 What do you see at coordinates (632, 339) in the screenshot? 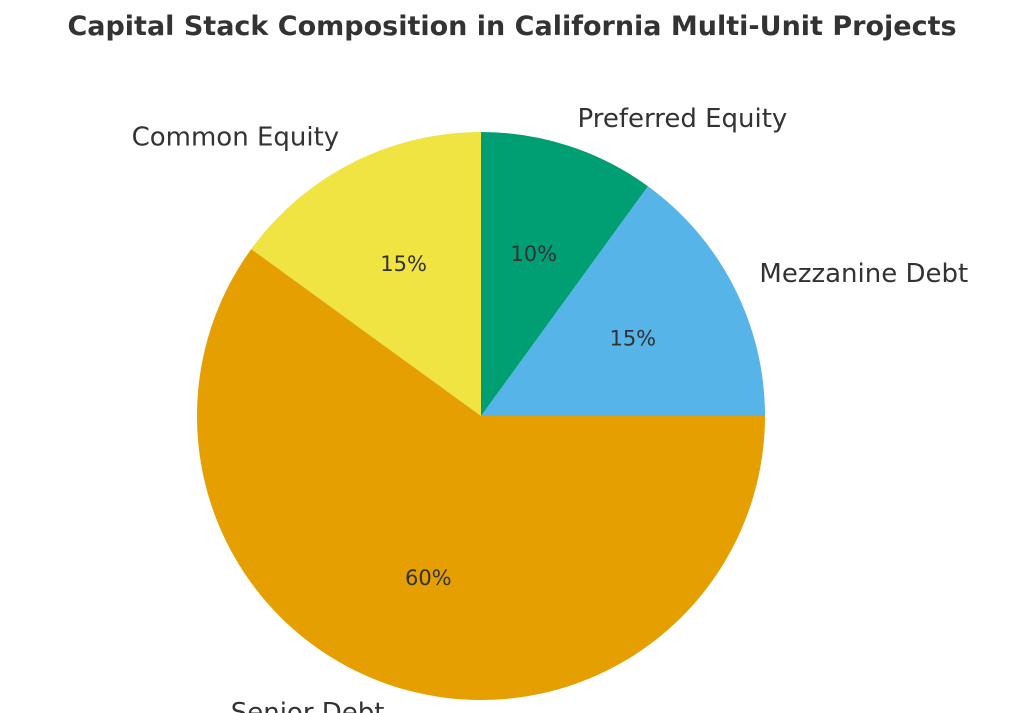
I see `pct-label-mezzanine-debt: 15%` at bounding box center [632, 339].